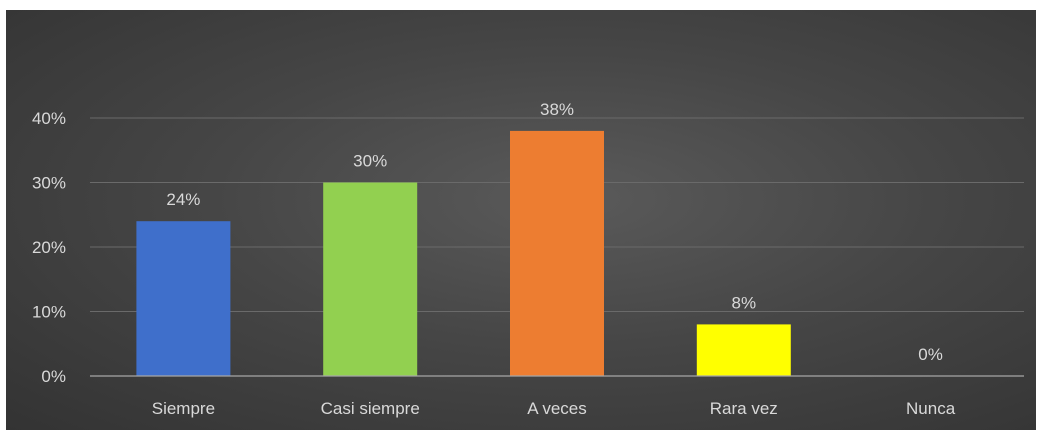 This screenshot has height=431, width=1040. What do you see at coordinates (370, 161) in the screenshot?
I see `data-label: 30%` at bounding box center [370, 161].